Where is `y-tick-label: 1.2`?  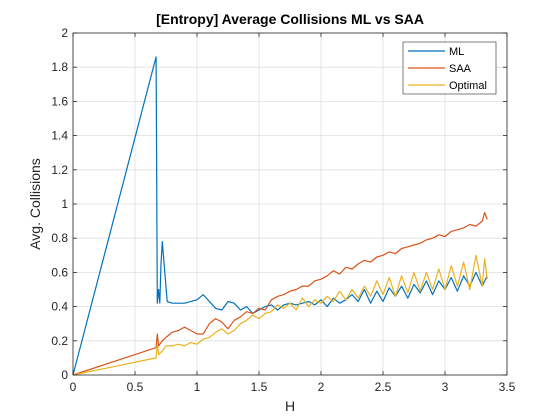 y-tick-label: 1.2 is located at coordinates (59, 170).